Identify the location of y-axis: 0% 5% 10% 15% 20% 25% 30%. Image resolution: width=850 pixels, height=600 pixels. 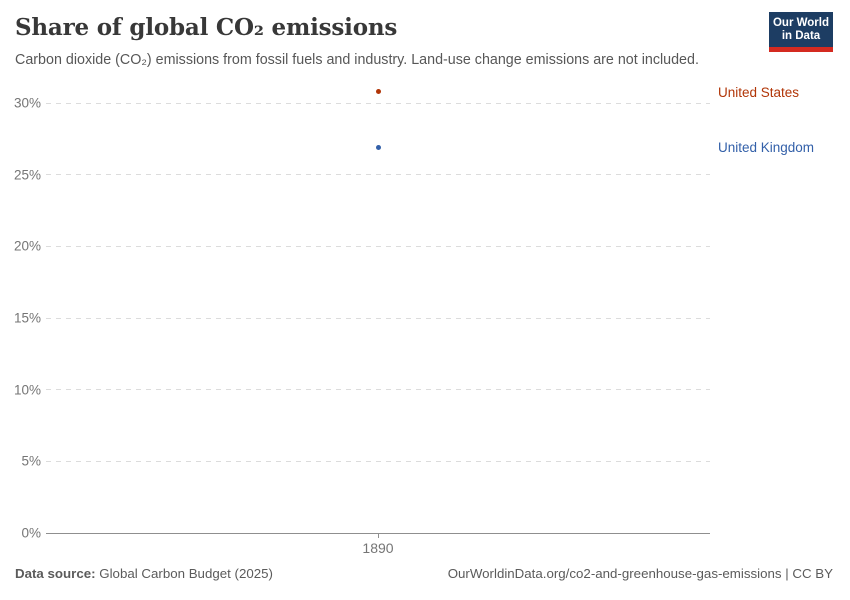
(20, 312).